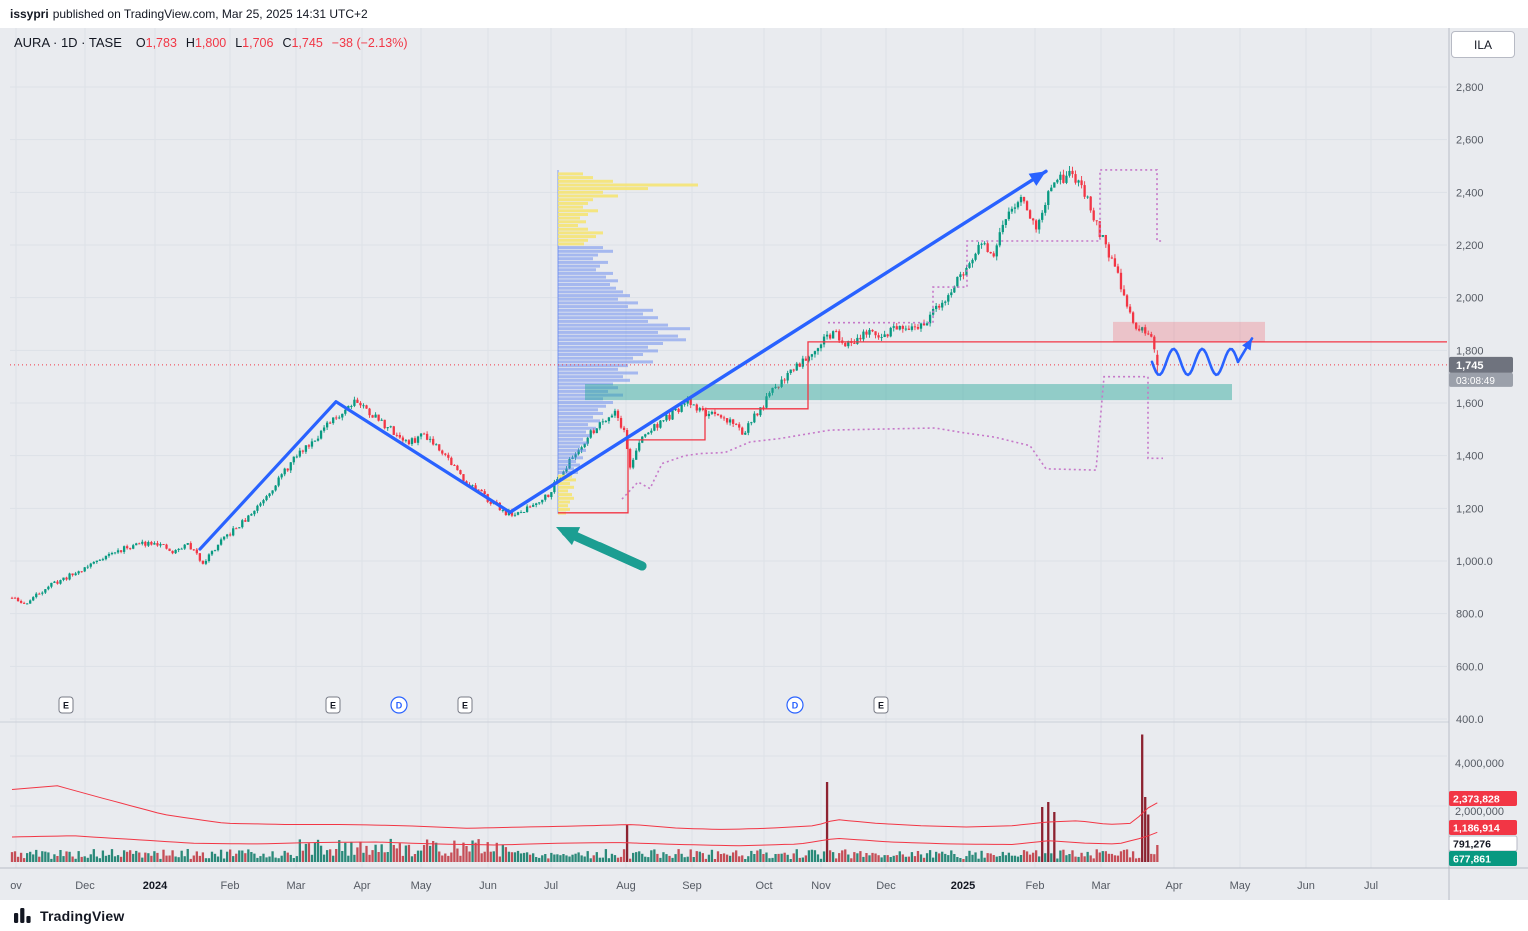 The image size is (1528, 931). Describe the element at coordinates (1479, 764) in the screenshot. I see `svg-text: 4,000,000` at that location.